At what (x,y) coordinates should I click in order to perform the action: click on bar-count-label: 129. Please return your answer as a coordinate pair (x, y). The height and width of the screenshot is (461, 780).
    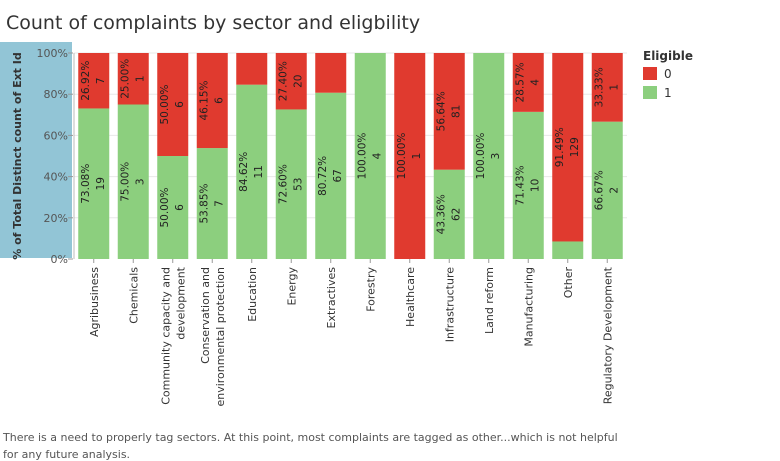
    Looking at the image, I should click on (575, 147).